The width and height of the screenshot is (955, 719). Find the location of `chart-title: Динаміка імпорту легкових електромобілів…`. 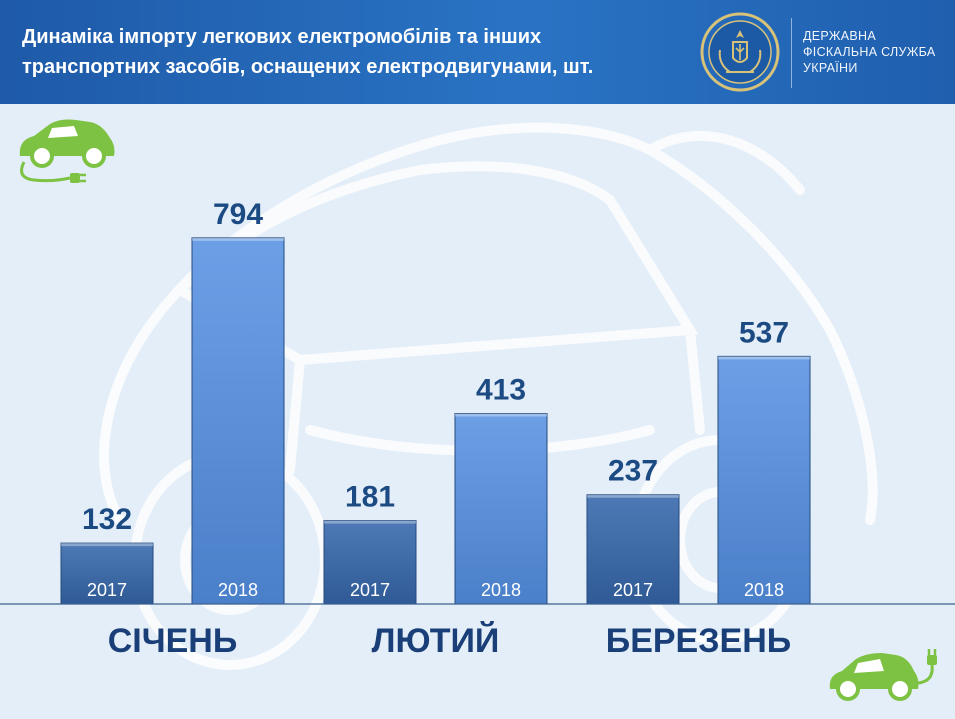

chart-title: Динаміка імпорту легкових електромобілів… is located at coordinates (362, 52).